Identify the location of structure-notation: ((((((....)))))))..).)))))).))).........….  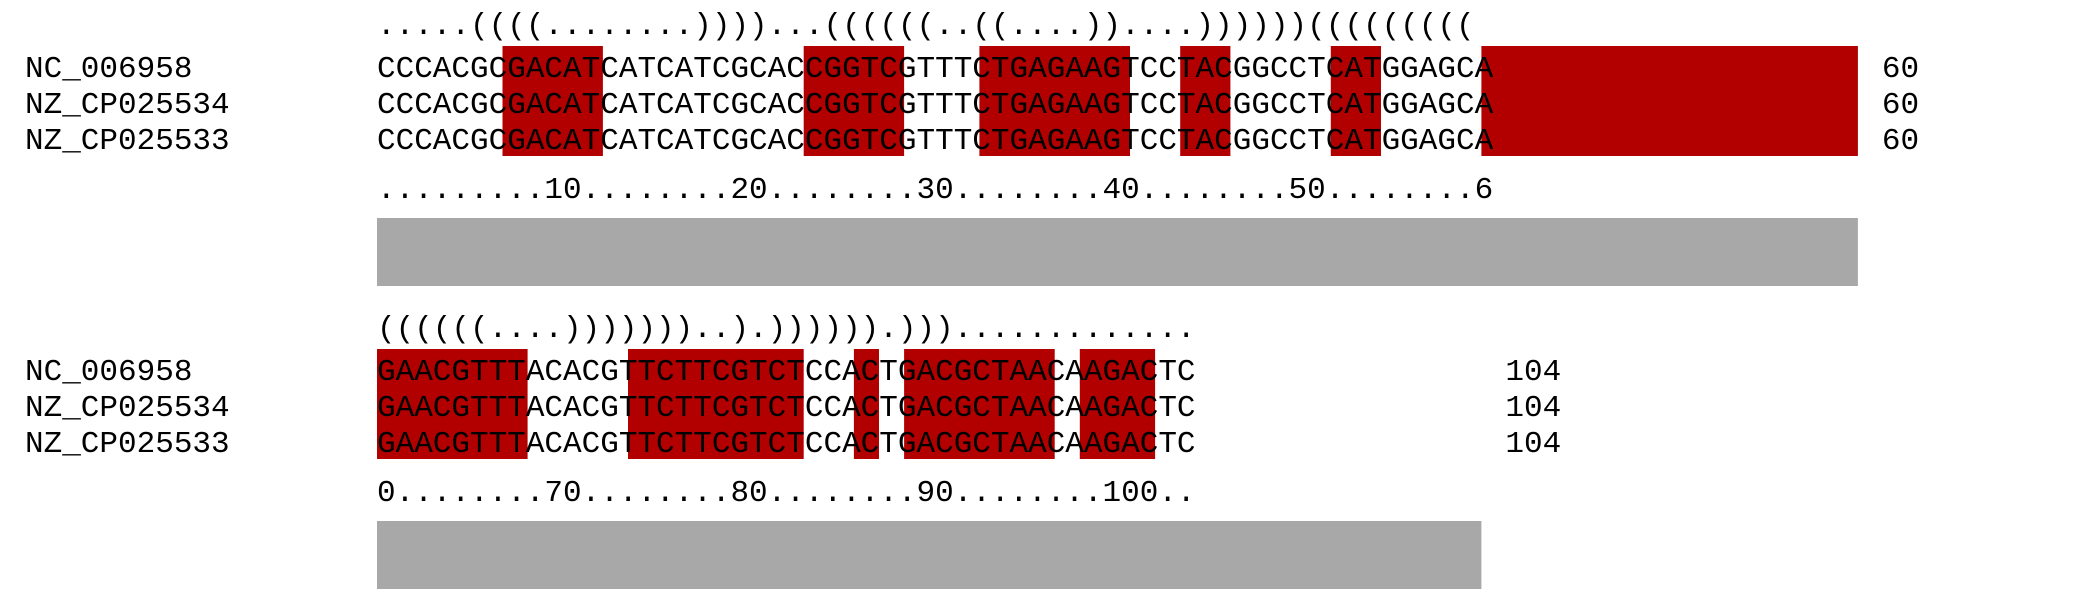
(786, 329).